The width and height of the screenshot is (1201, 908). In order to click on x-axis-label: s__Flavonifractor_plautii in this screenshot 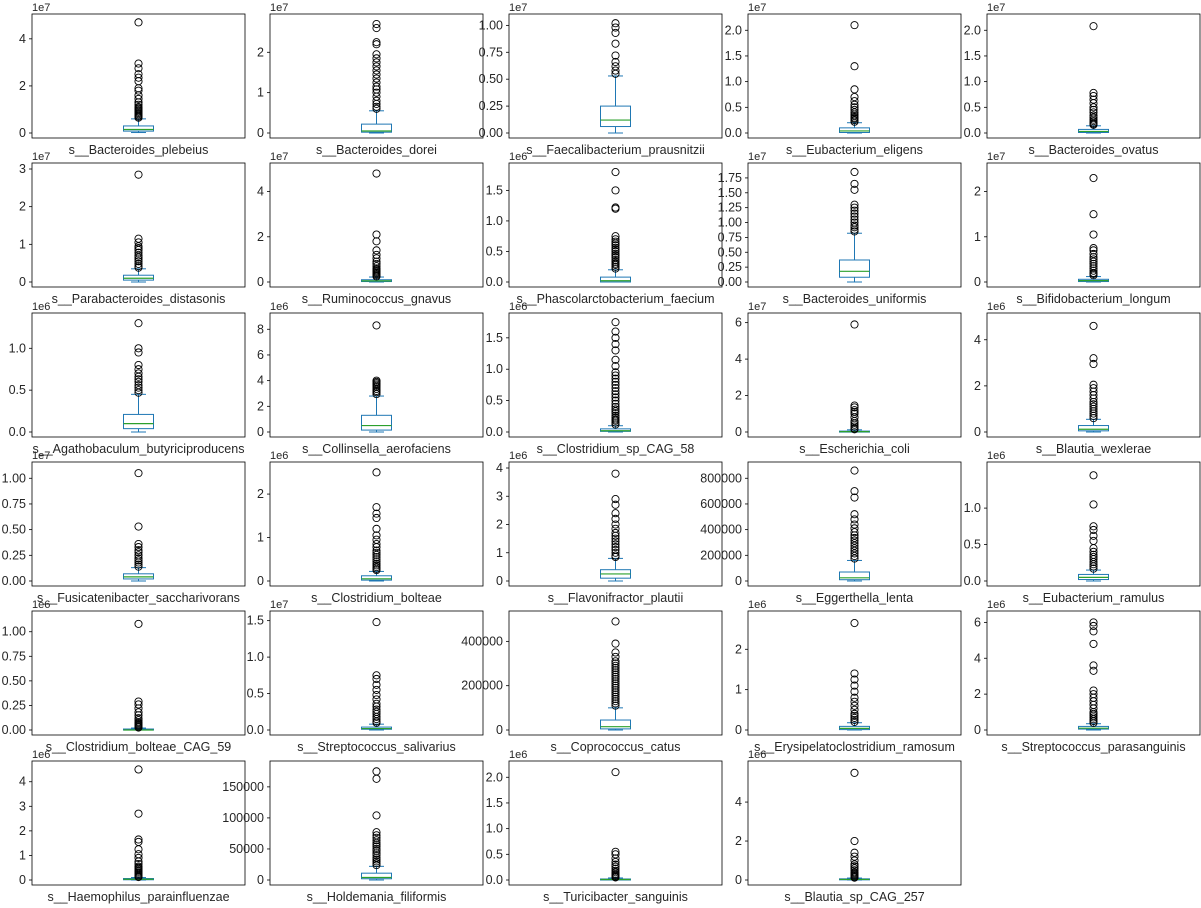, I will do `click(616, 598)`.